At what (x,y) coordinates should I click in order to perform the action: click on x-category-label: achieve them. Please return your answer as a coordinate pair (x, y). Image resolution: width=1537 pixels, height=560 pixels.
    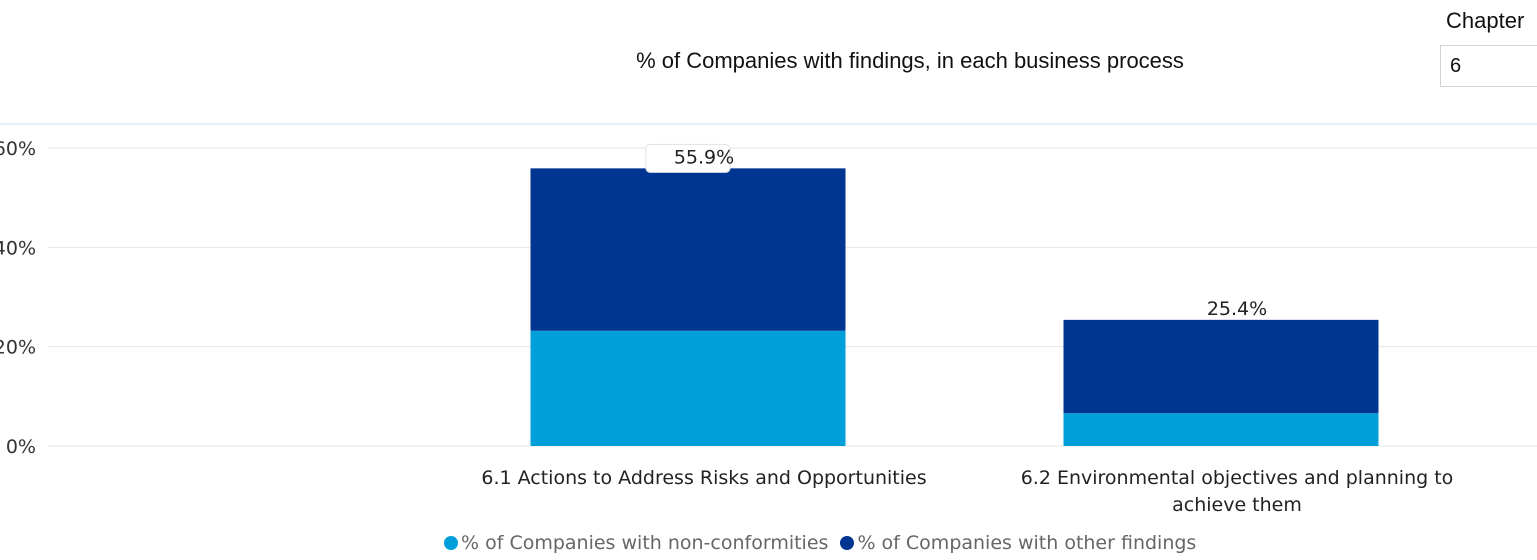
    Looking at the image, I should click on (1237, 505).